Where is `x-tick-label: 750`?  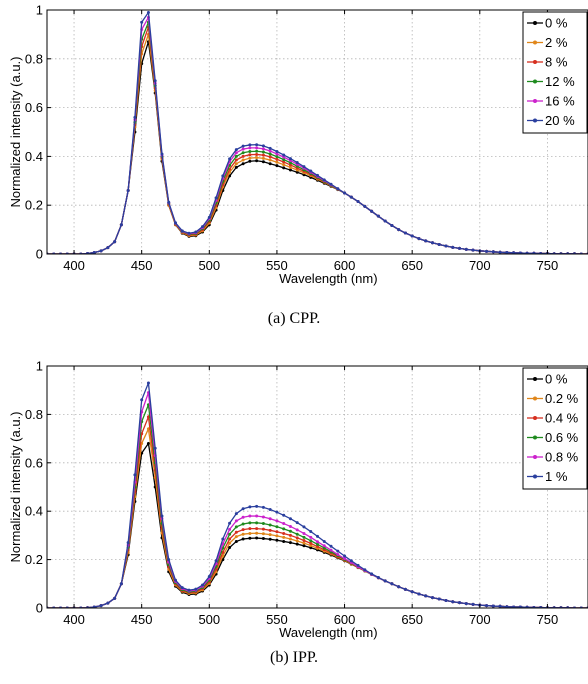 x-tick-label: 750 is located at coordinates (548, 265).